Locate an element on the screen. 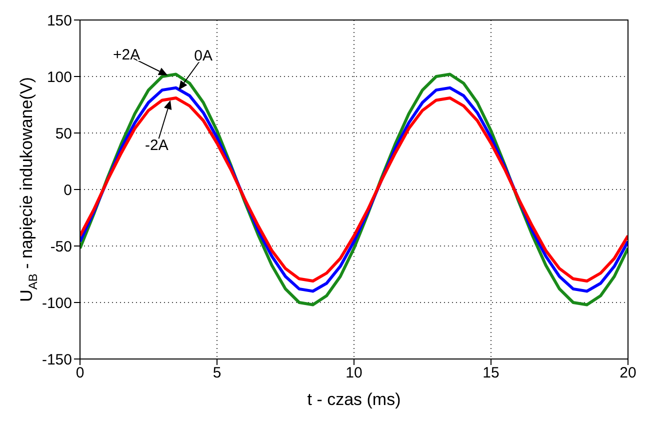 The height and width of the screenshot is (423, 649). y-tick-label: 100 is located at coordinates (59, 77).